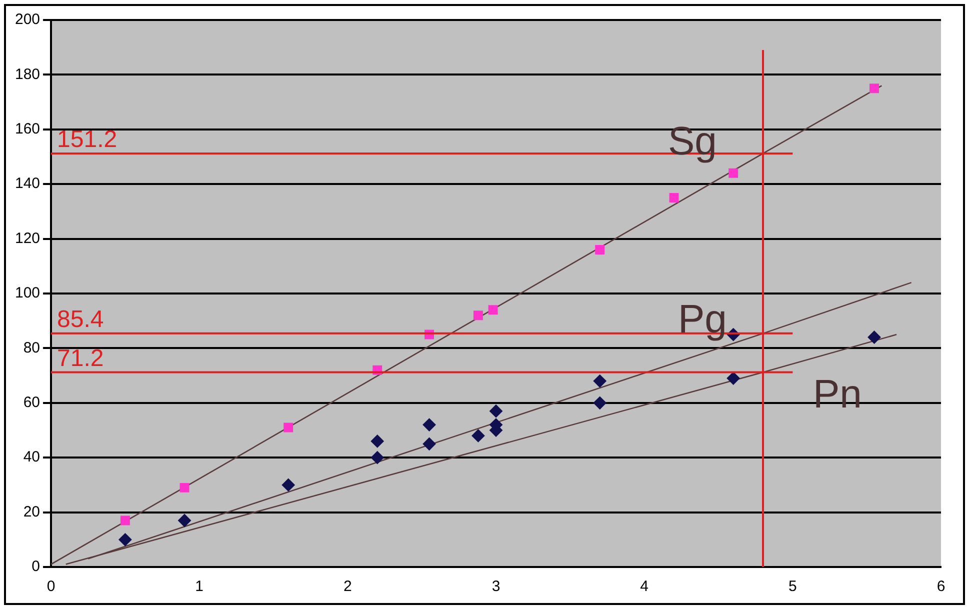  What do you see at coordinates (27, 129) in the screenshot?
I see `y-tick-label: 160` at bounding box center [27, 129].